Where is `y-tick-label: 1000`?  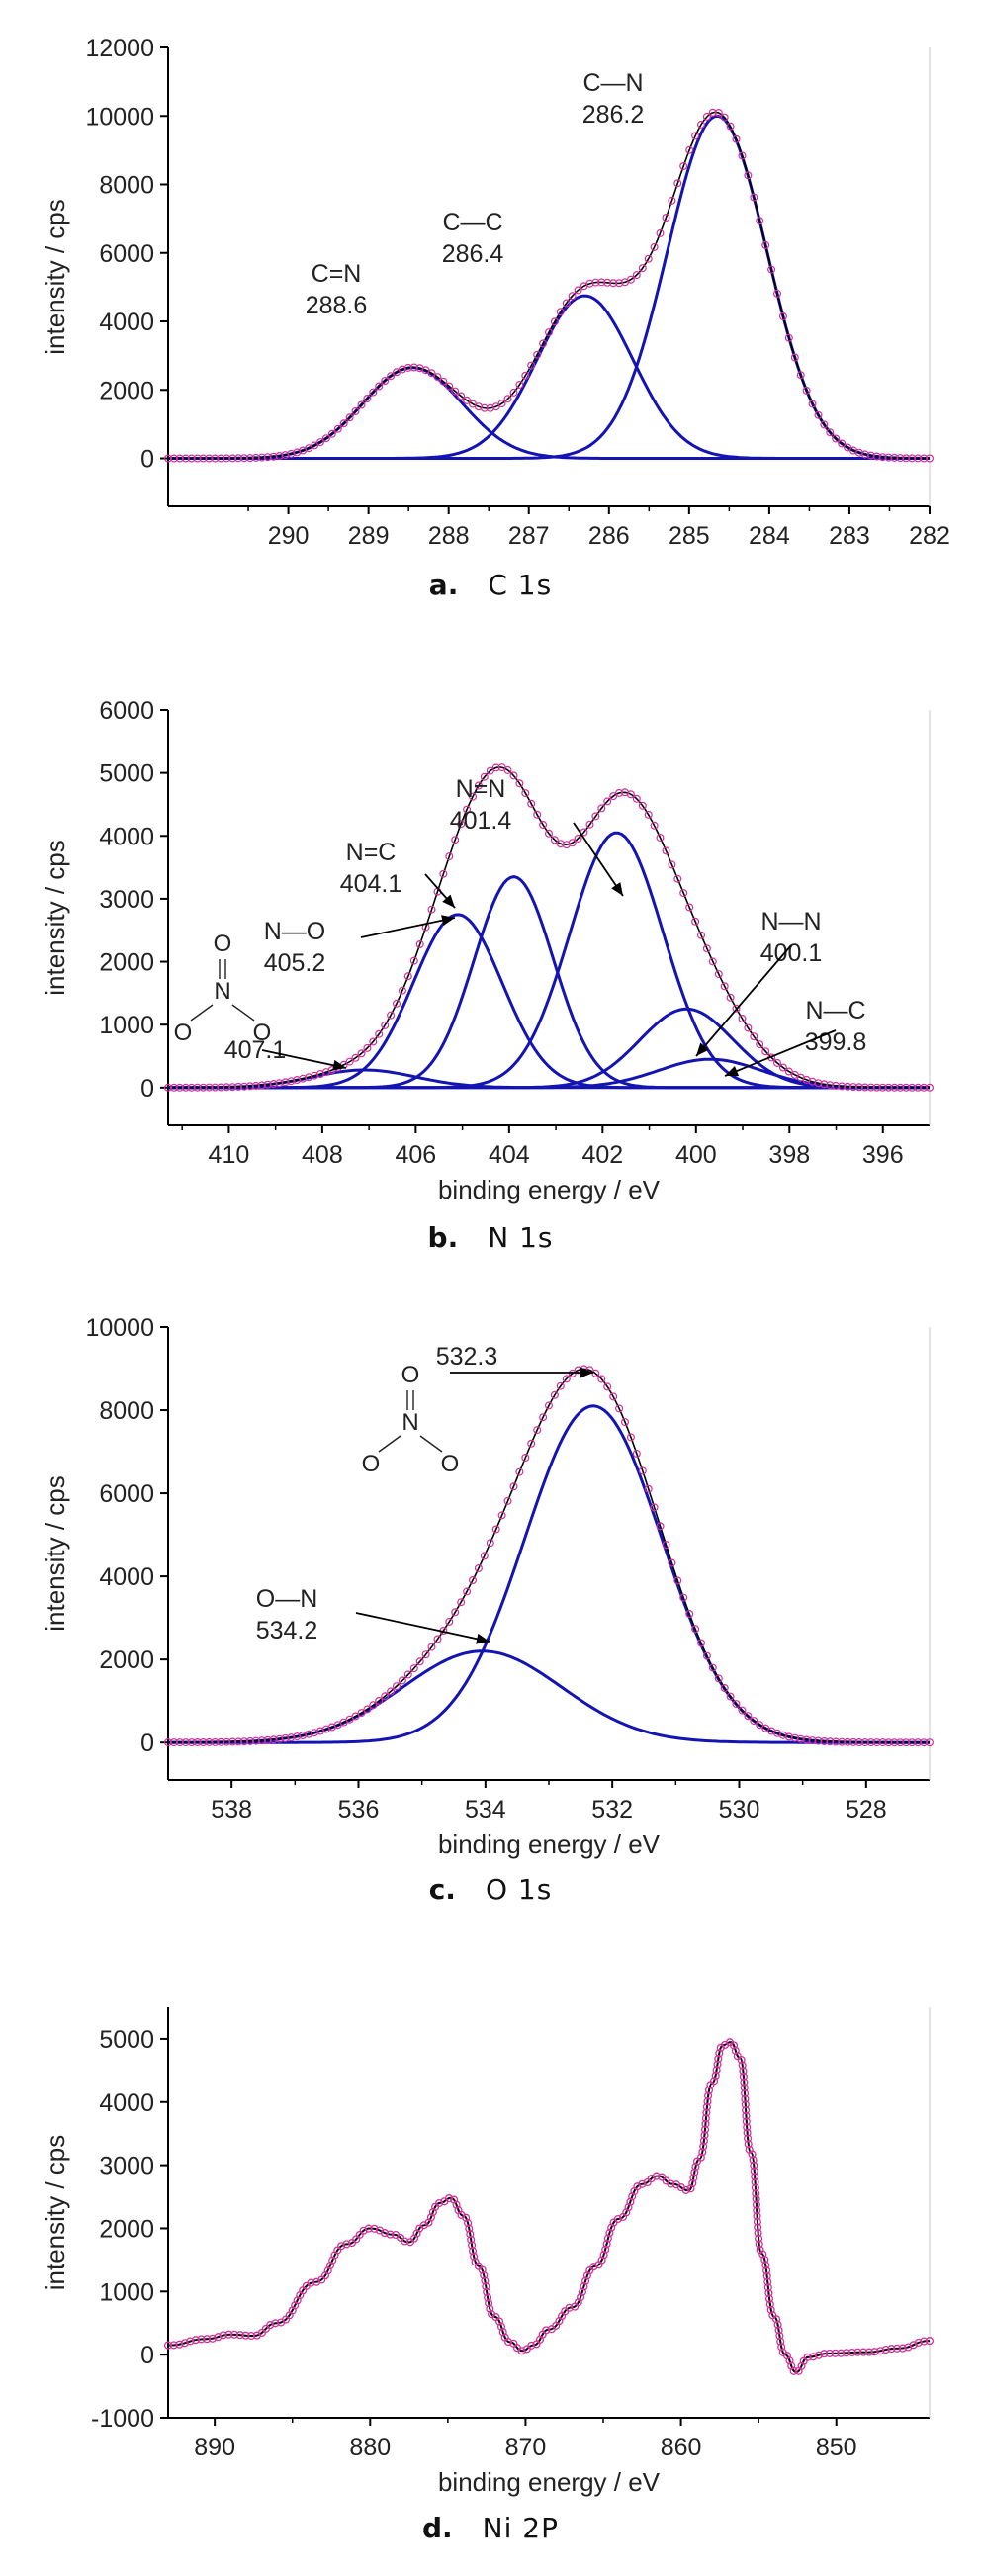
y-tick-label: 1000 is located at coordinates (126, 1025).